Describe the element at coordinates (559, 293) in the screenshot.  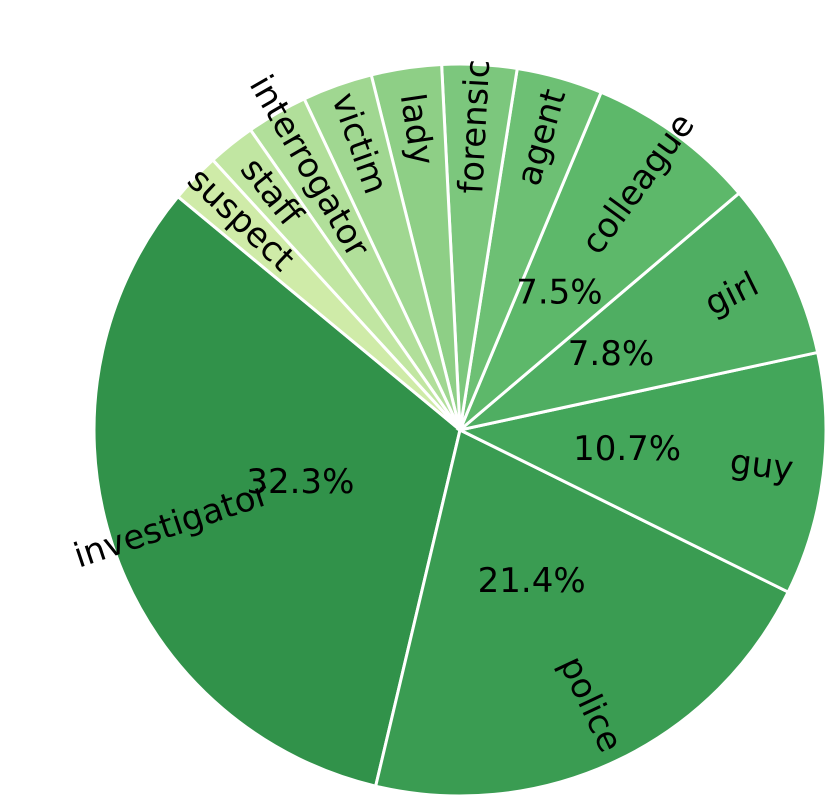
I see `value-label: 7.5%` at that location.